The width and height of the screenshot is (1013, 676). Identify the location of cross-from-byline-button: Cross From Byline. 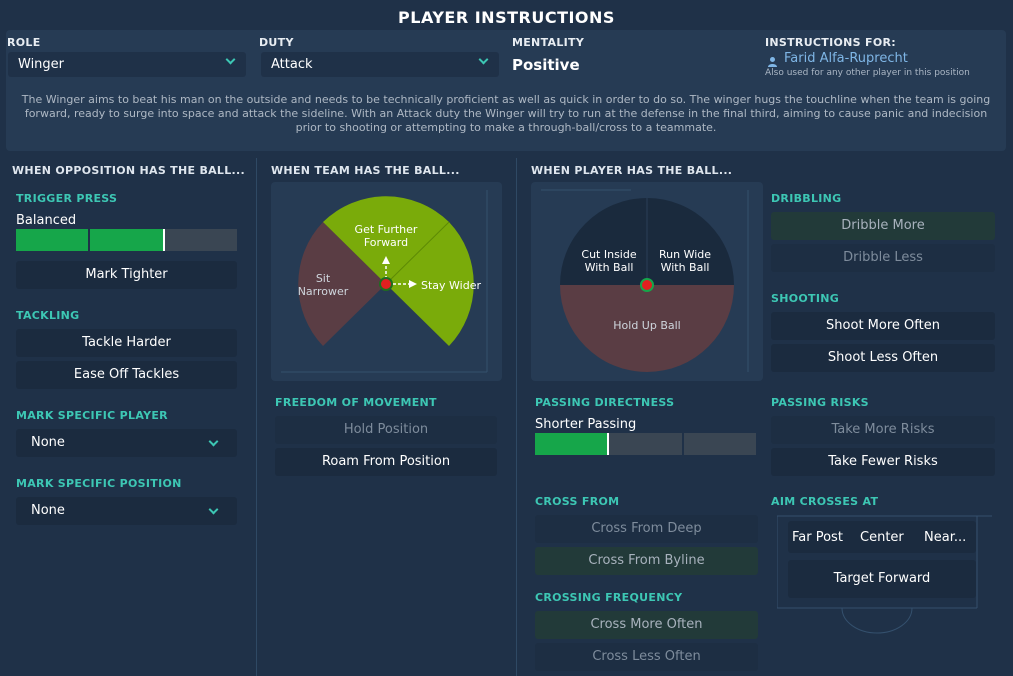
(646, 561).